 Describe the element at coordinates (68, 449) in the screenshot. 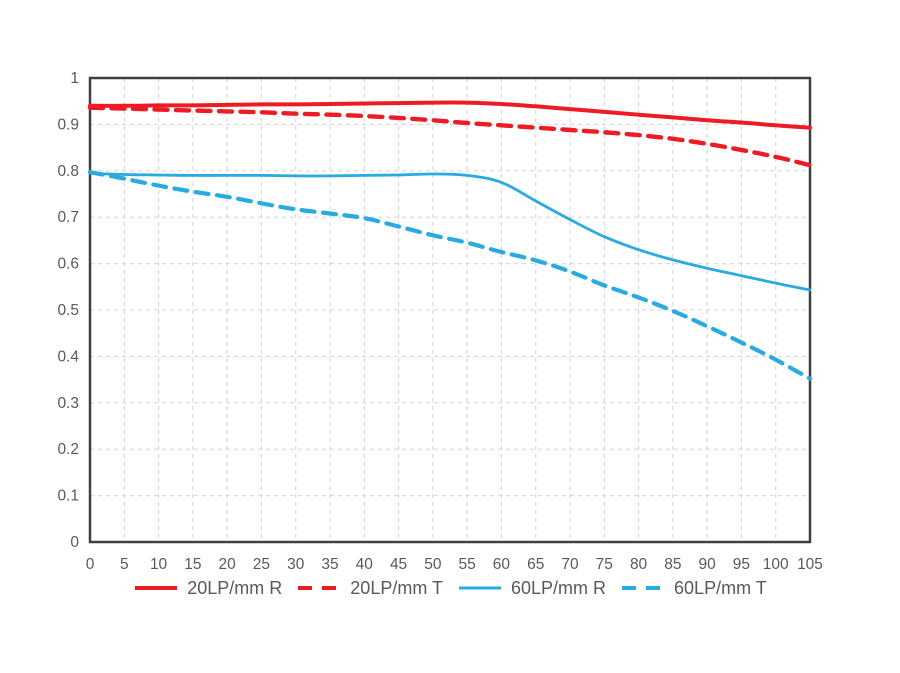

I see `y-tick-label: 0.2` at that location.